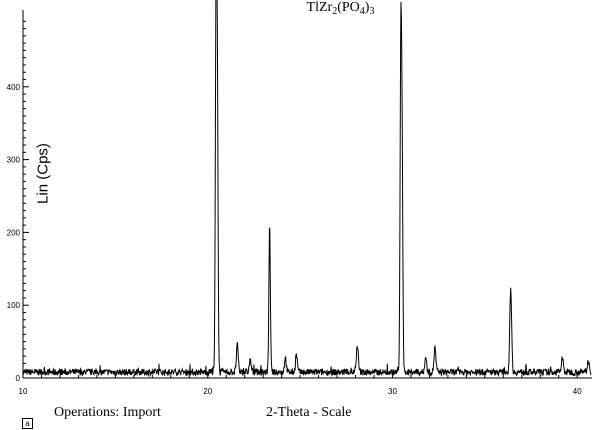 Image resolution: width=593 pixels, height=430 pixels. Describe the element at coordinates (14, 232) in the screenshot. I see `y-tick-label: 200` at that location.